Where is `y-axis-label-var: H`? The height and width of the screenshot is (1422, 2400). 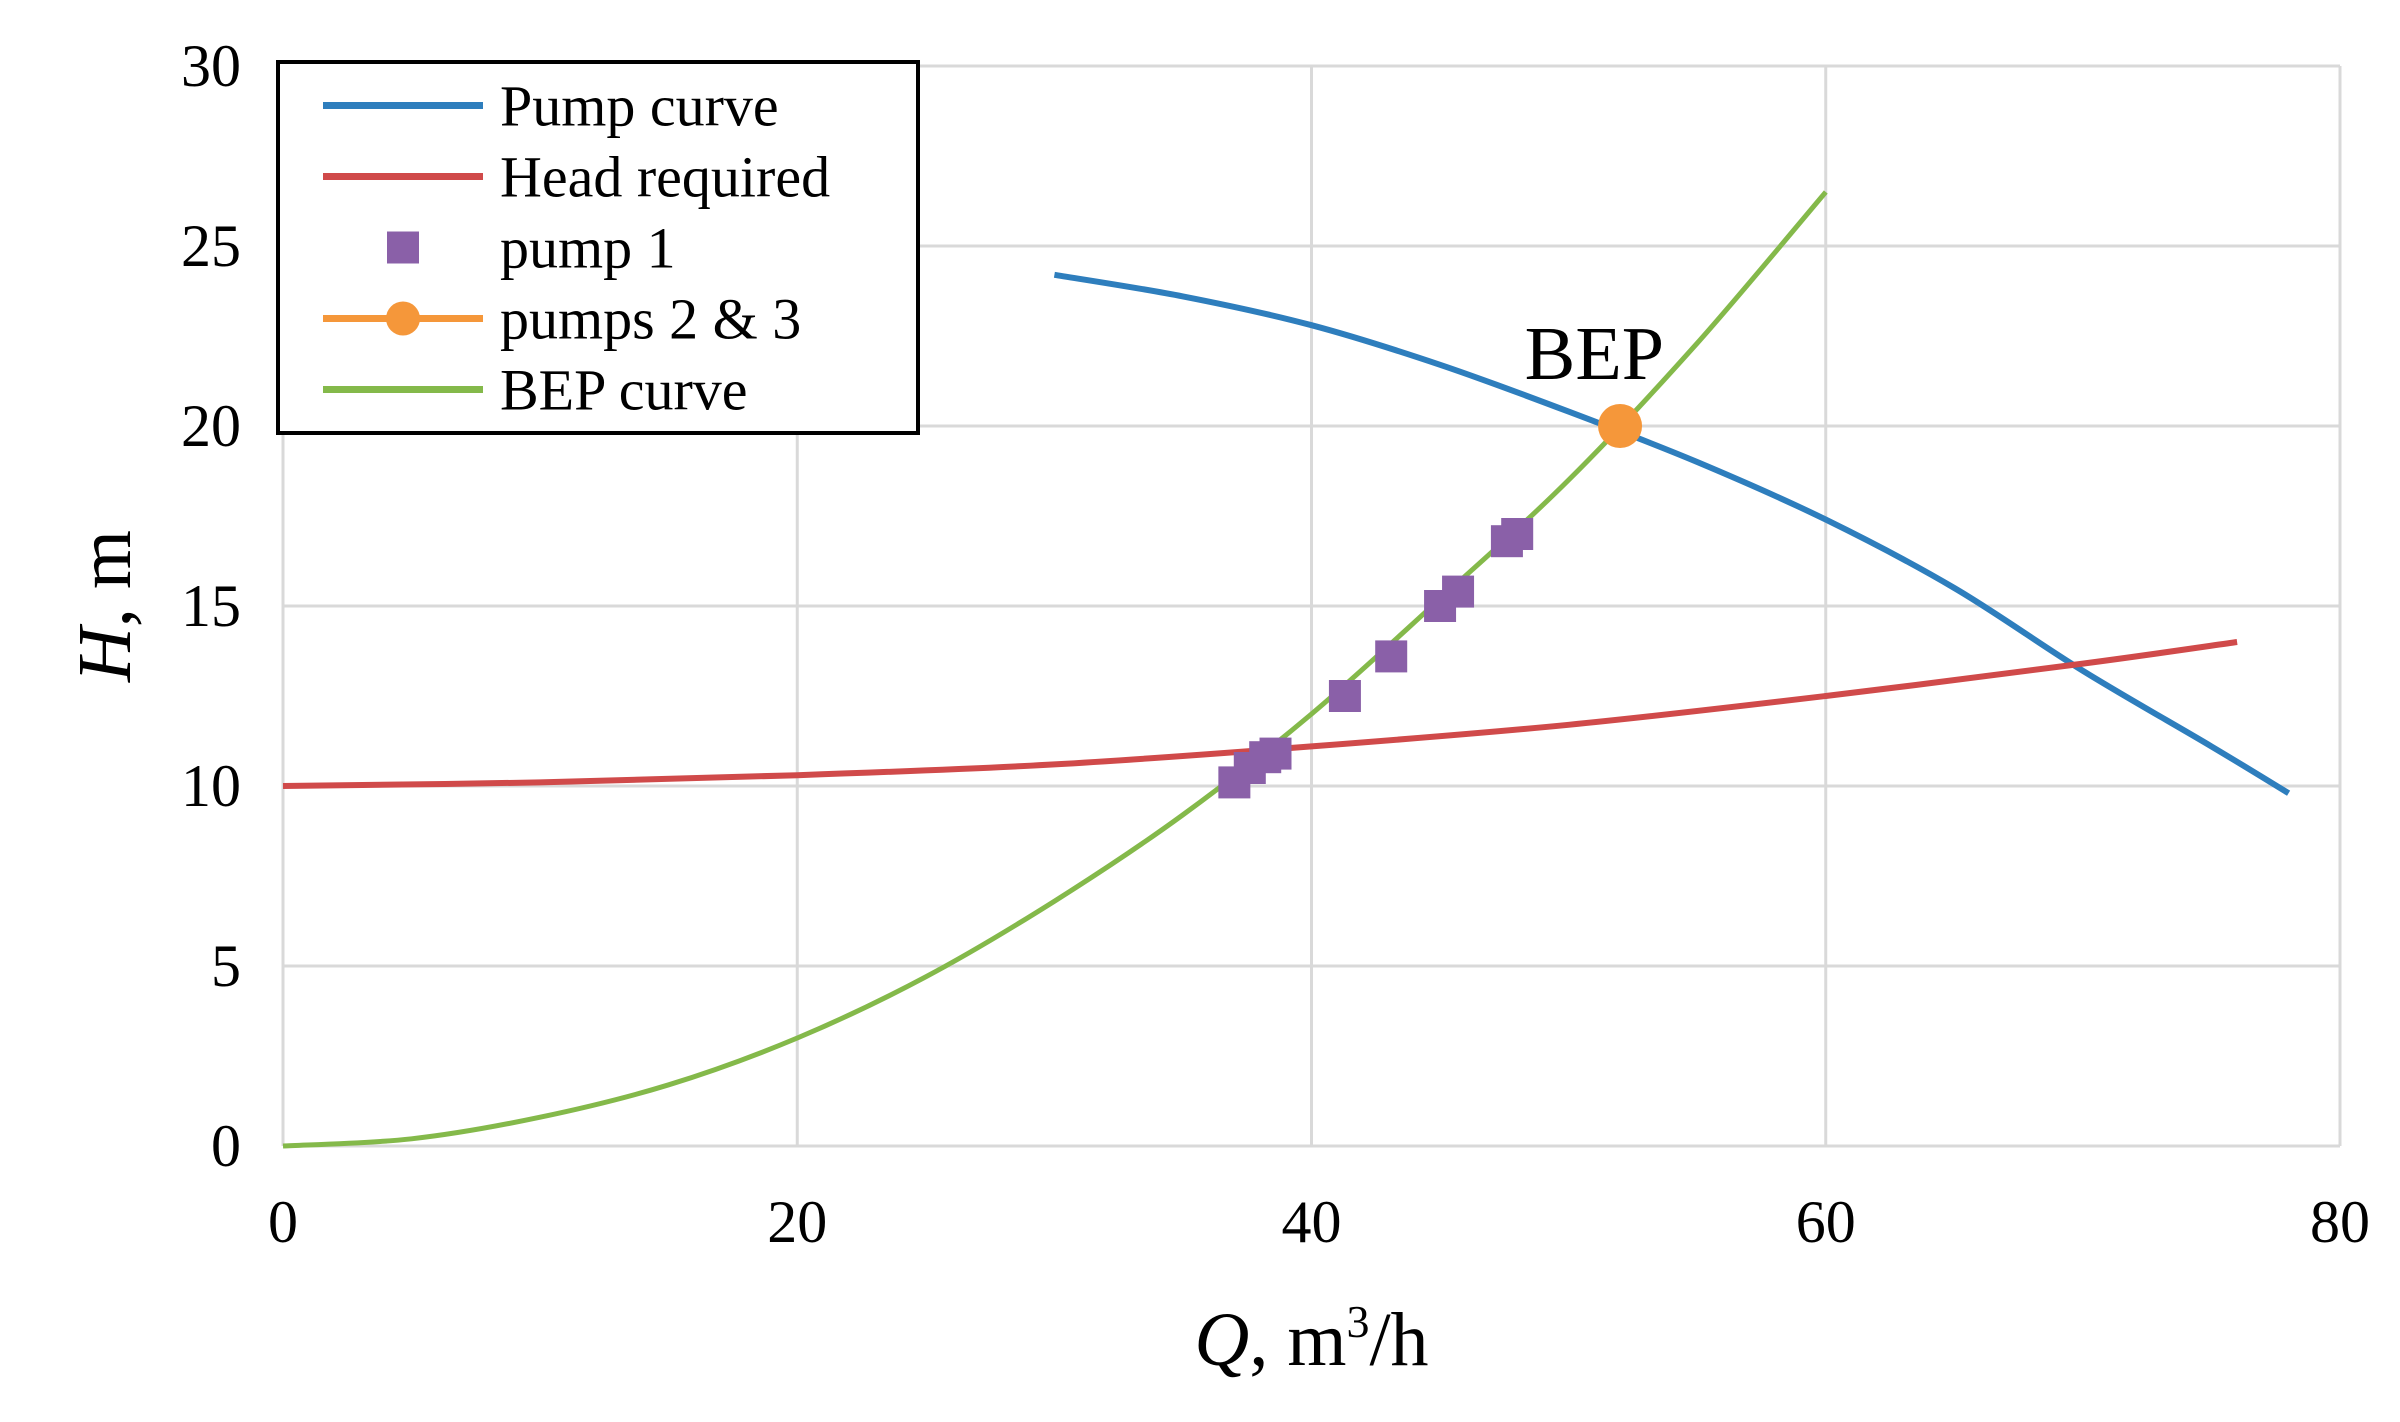
y-axis-label-var: H is located at coordinates (105, 653).